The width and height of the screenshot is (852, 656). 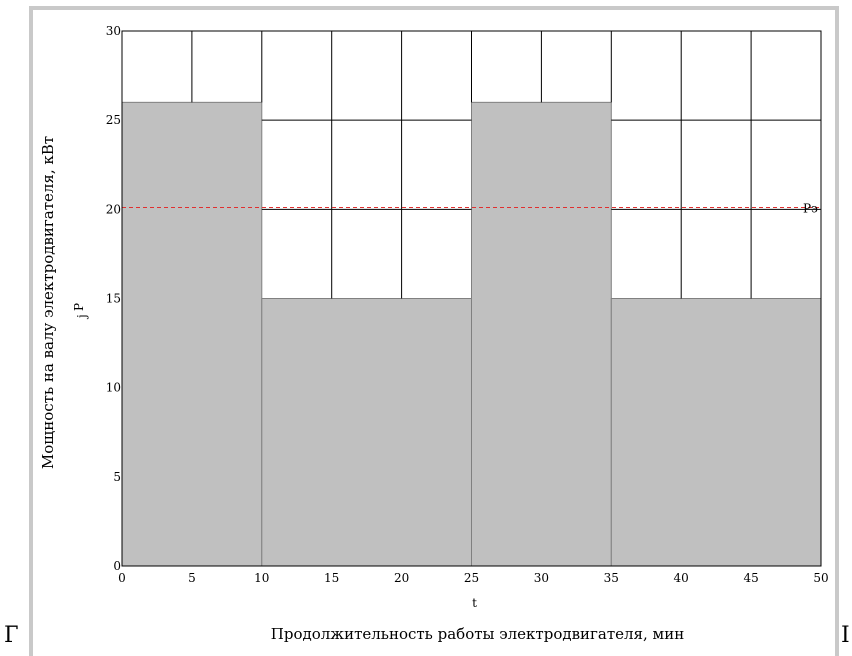 I want to click on y-tick-label: 15, so click(x=113, y=299).